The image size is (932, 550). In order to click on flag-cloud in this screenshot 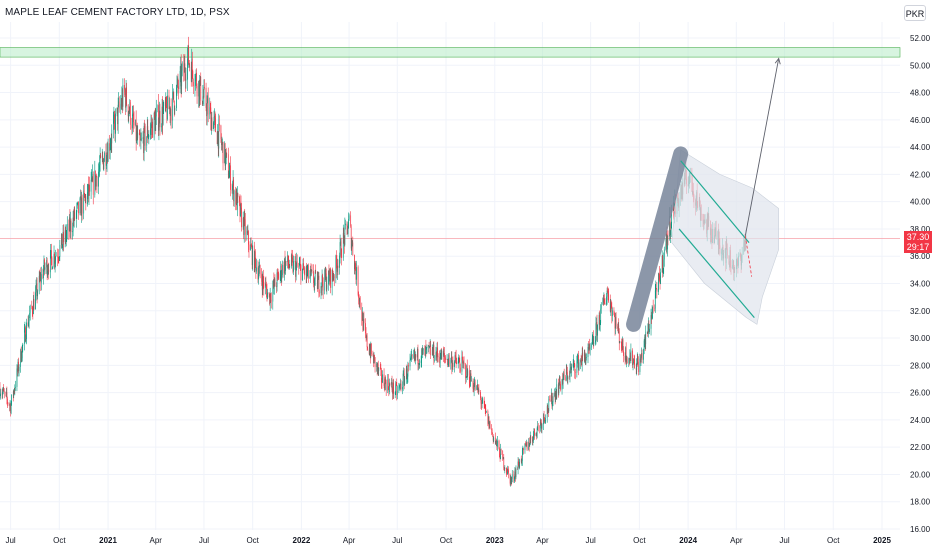, I will do `click(725, 237)`.